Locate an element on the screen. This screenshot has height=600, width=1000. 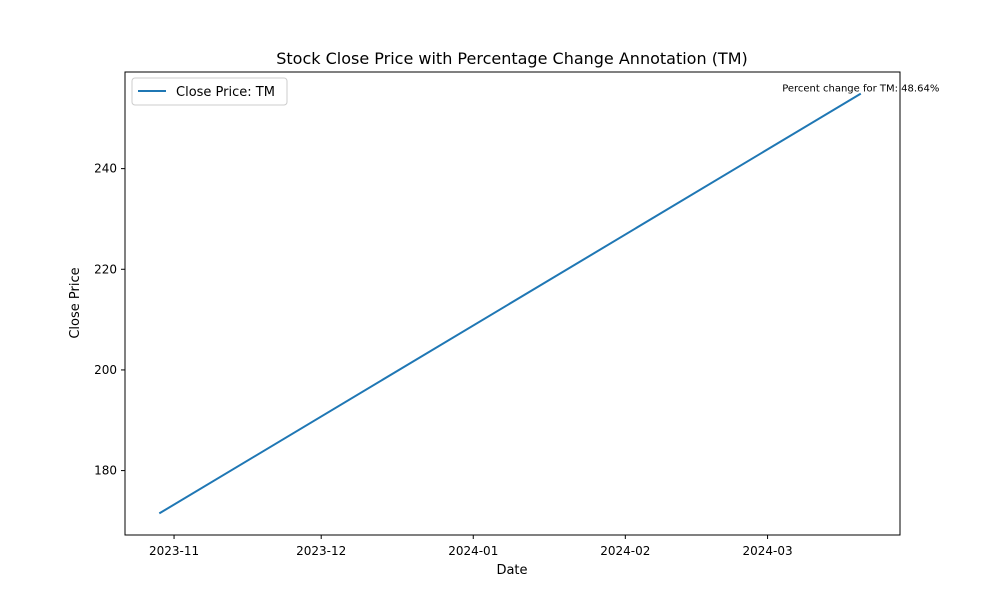
y-tick-label: 220 is located at coordinates (105, 269).